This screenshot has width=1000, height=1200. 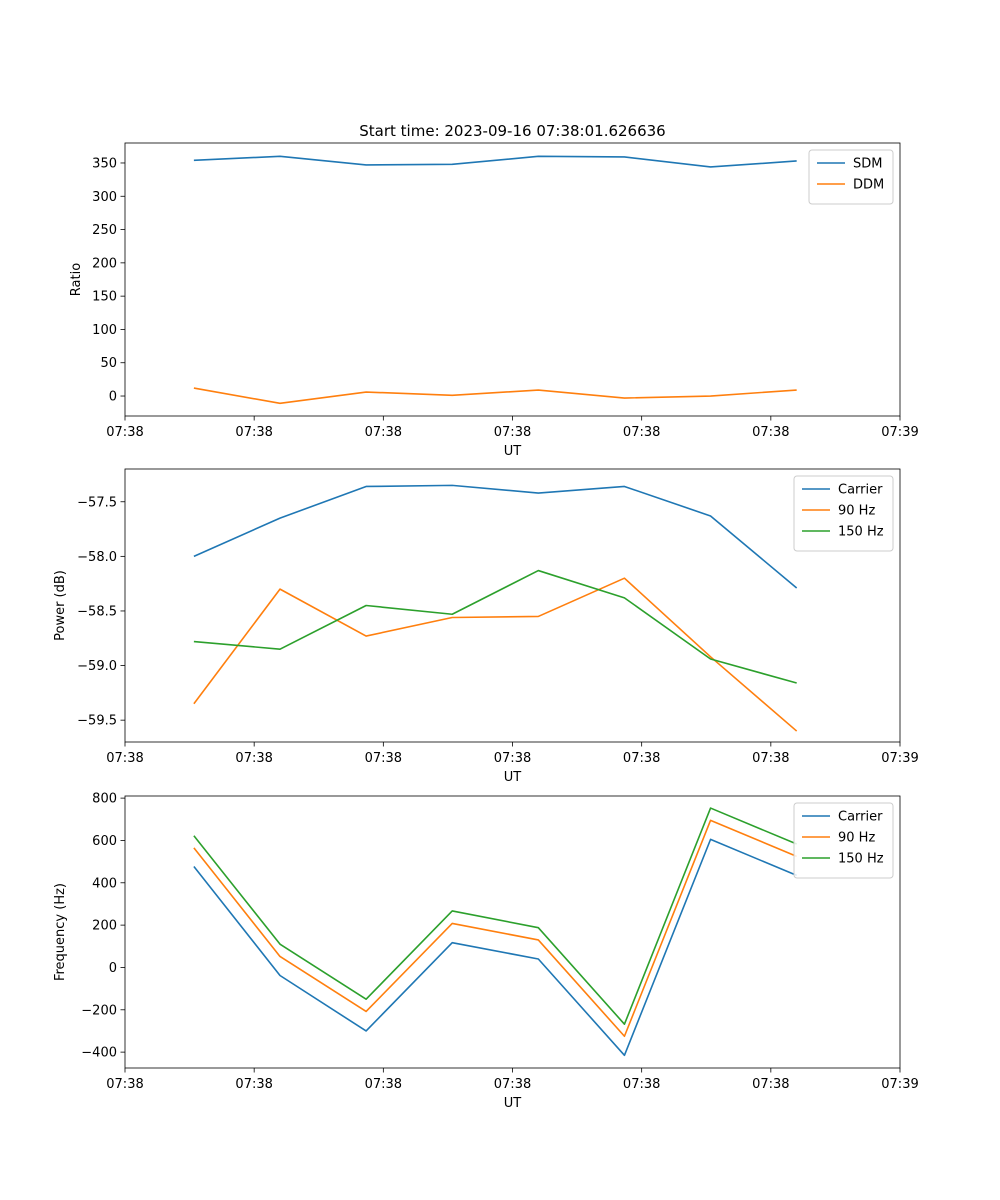 I want to click on legend-entry: SDM, so click(x=867, y=164).